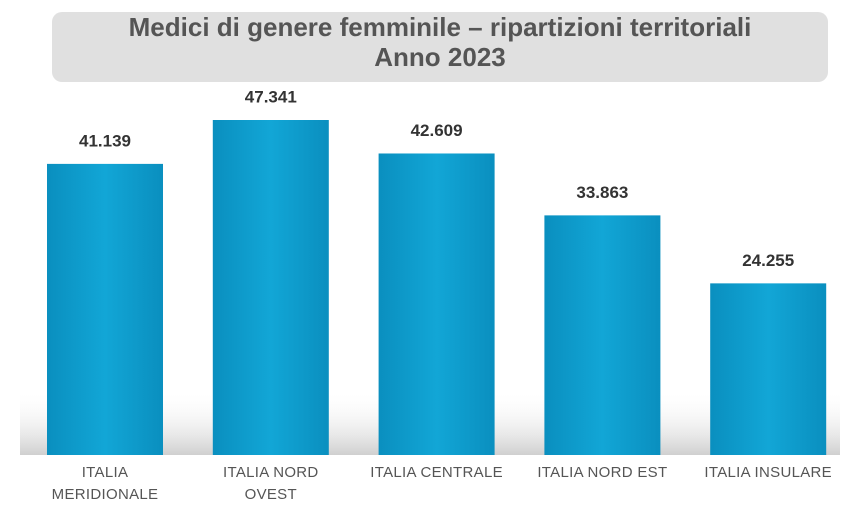 The width and height of the screenshot is (851, 522). I want to click on title-box, so click(440, 47).